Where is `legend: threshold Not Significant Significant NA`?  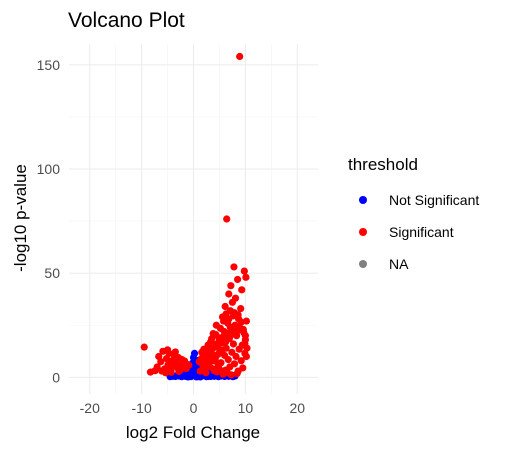
legend: threshold Not Significant Significant NA is located at coordinates (413, 213).